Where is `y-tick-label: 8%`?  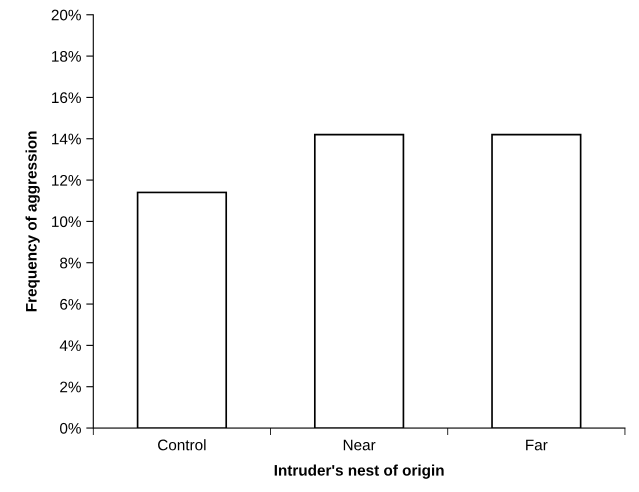
y-tick-label: 8% is located at coordinates (70, 263).